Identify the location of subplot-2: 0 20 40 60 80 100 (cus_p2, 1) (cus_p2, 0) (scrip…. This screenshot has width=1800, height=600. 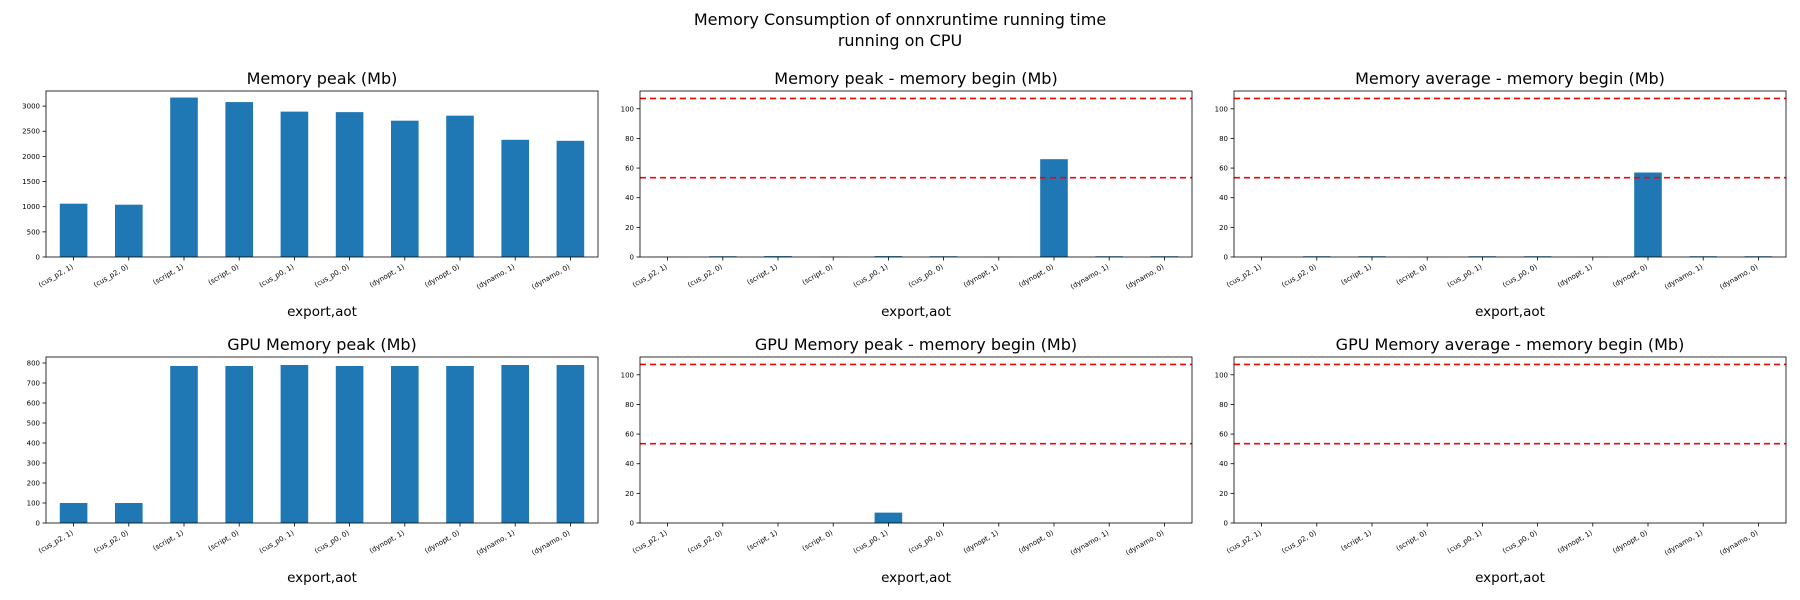
(907, 194).